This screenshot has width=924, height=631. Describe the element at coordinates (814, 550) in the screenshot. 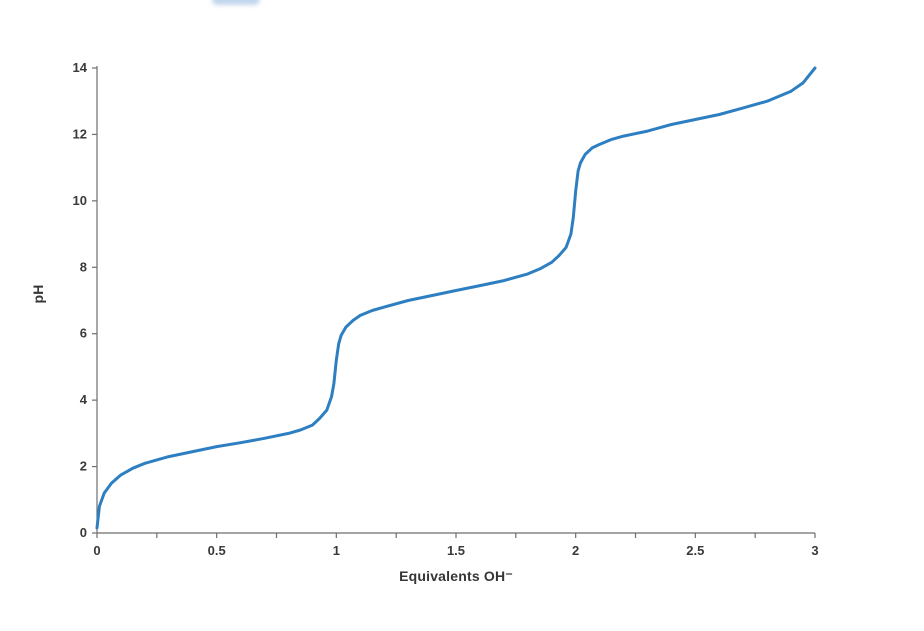

I see `x-tick-label: 3` at that location.